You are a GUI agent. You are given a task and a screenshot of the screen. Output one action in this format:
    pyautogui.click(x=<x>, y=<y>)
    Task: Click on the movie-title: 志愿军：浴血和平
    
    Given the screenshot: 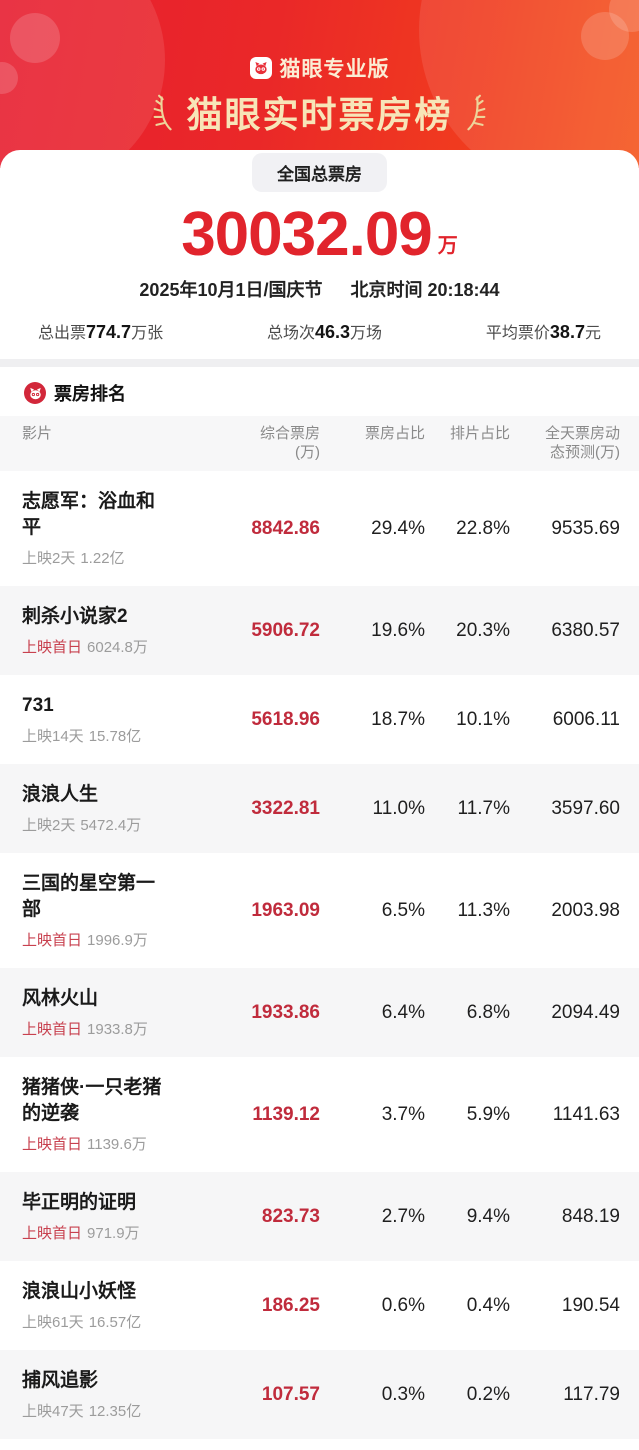 What is the action you would take?
    pyautogui.click(x=89, y=514)
    